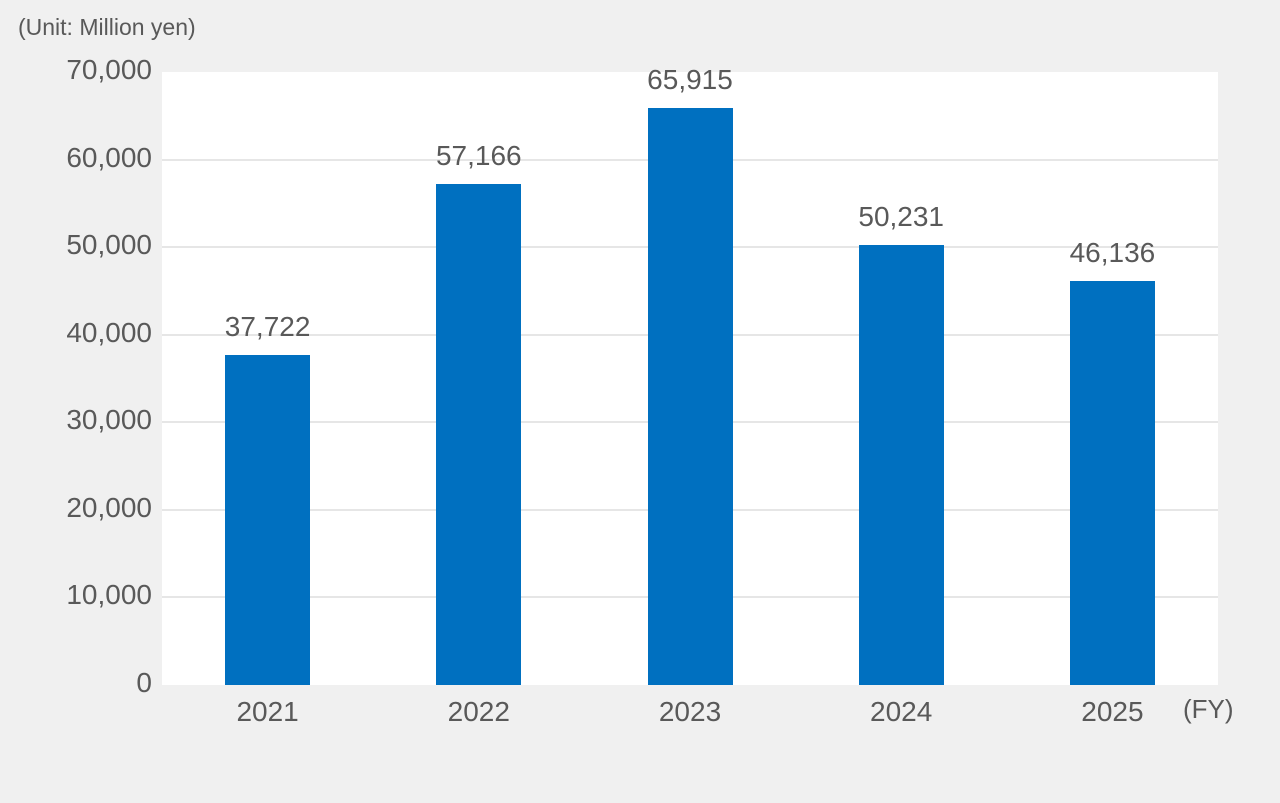 The height and width of the screenshot is (803, 1280). I want to click on x-tick-label: 2022, so click(478, 711).